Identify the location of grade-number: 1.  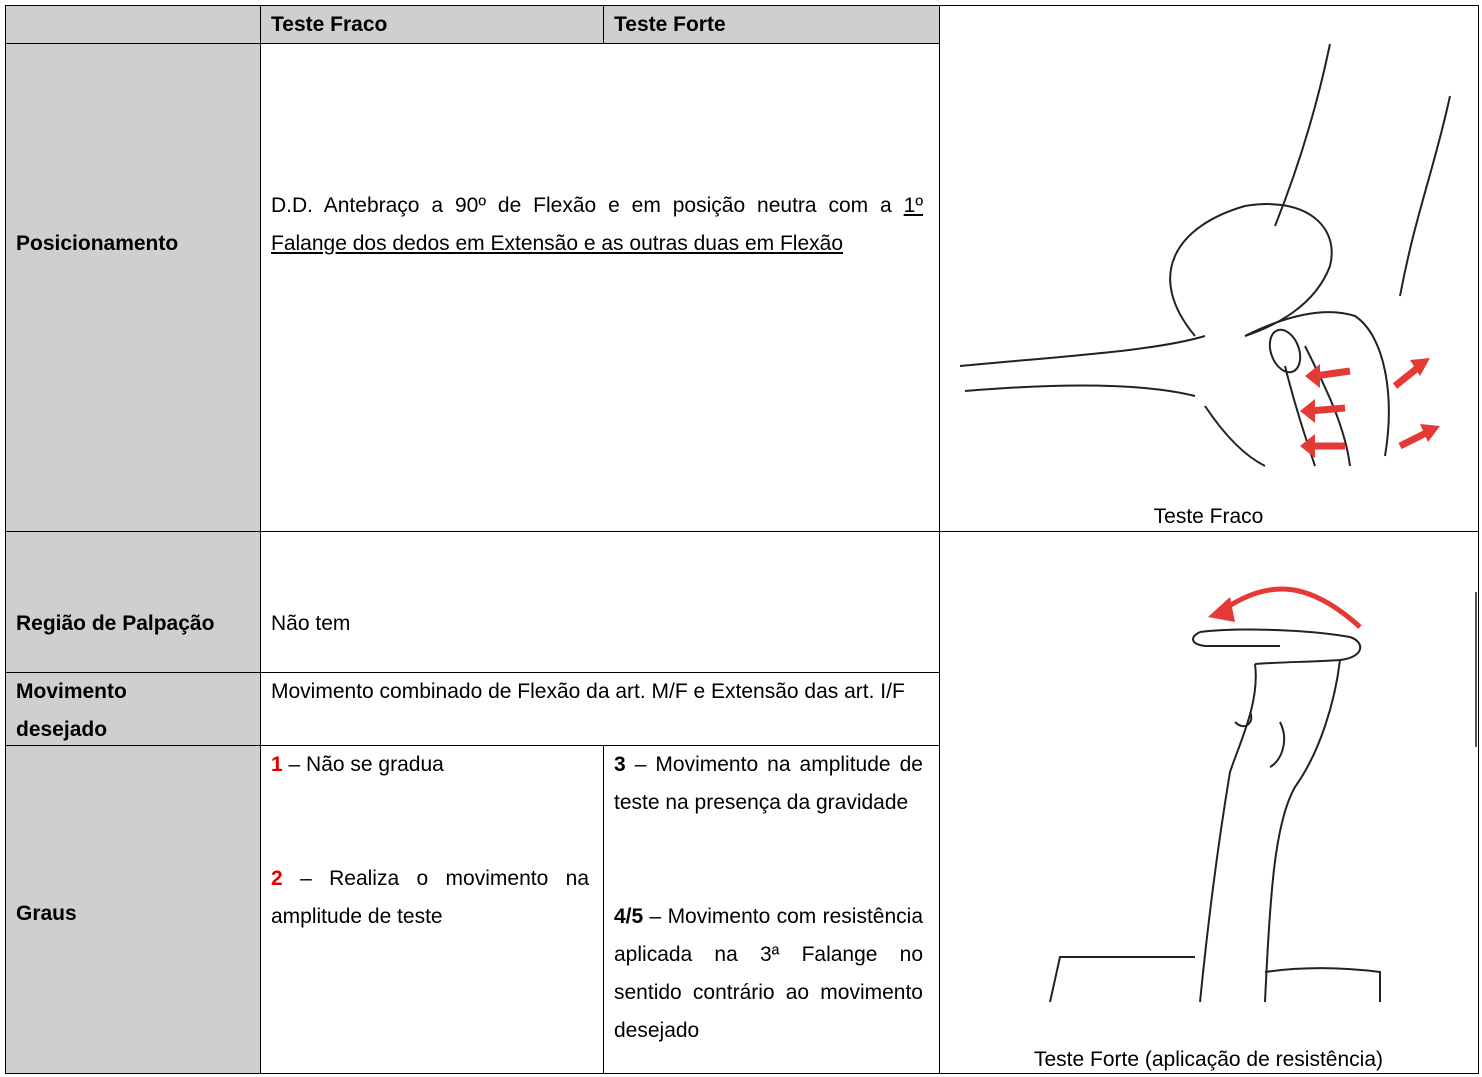
(277, 764).